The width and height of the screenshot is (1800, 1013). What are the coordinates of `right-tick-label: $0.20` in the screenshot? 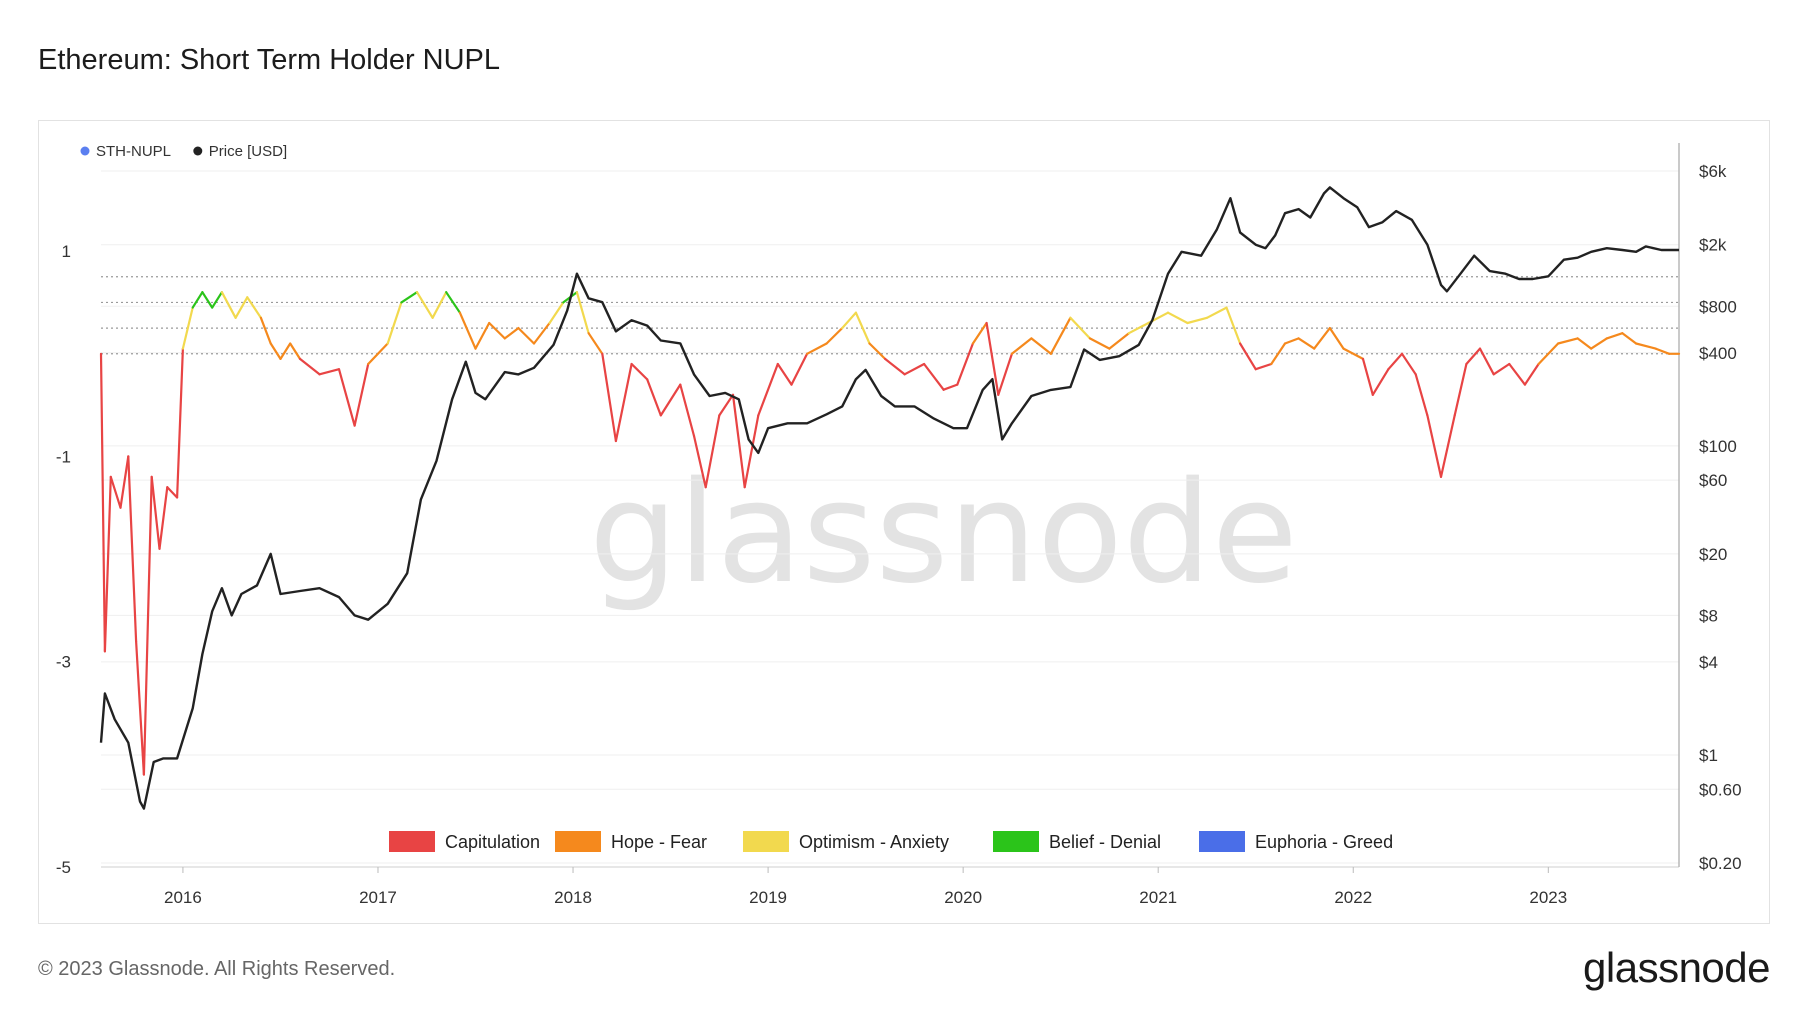 It's located at (1720, 863).